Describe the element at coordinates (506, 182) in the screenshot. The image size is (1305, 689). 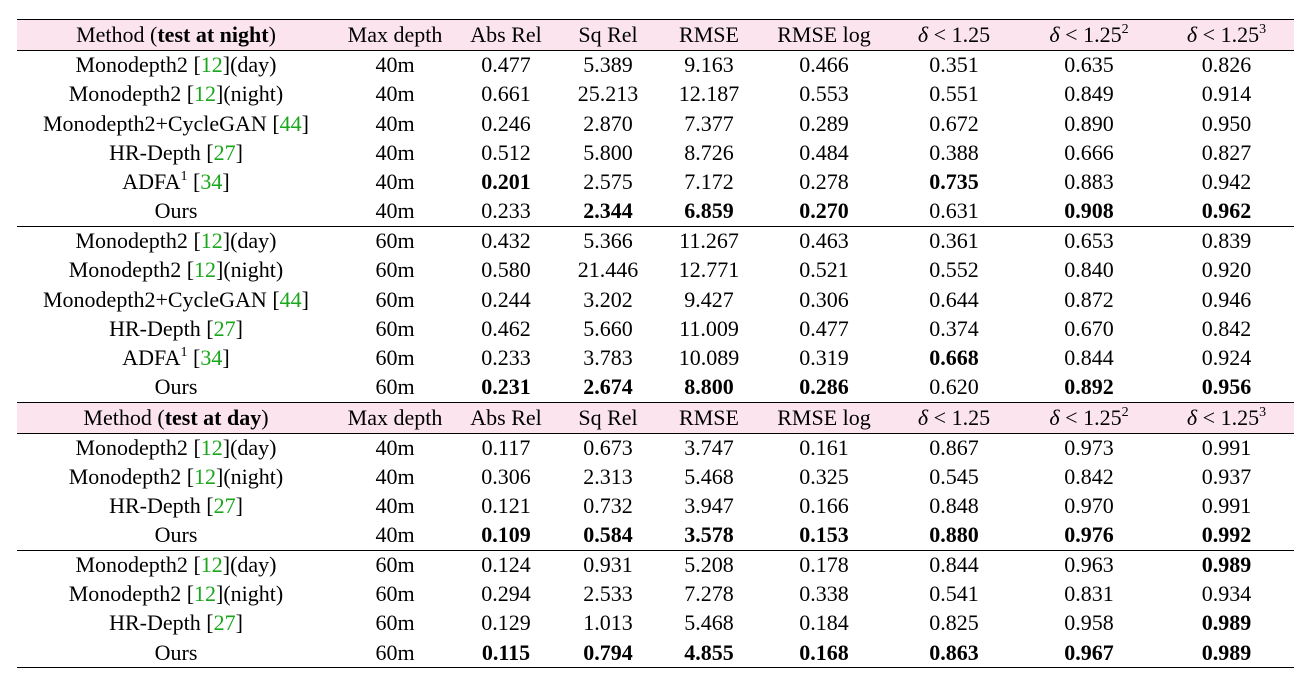
I see `abs-rel-cell: 0.201` at that location.